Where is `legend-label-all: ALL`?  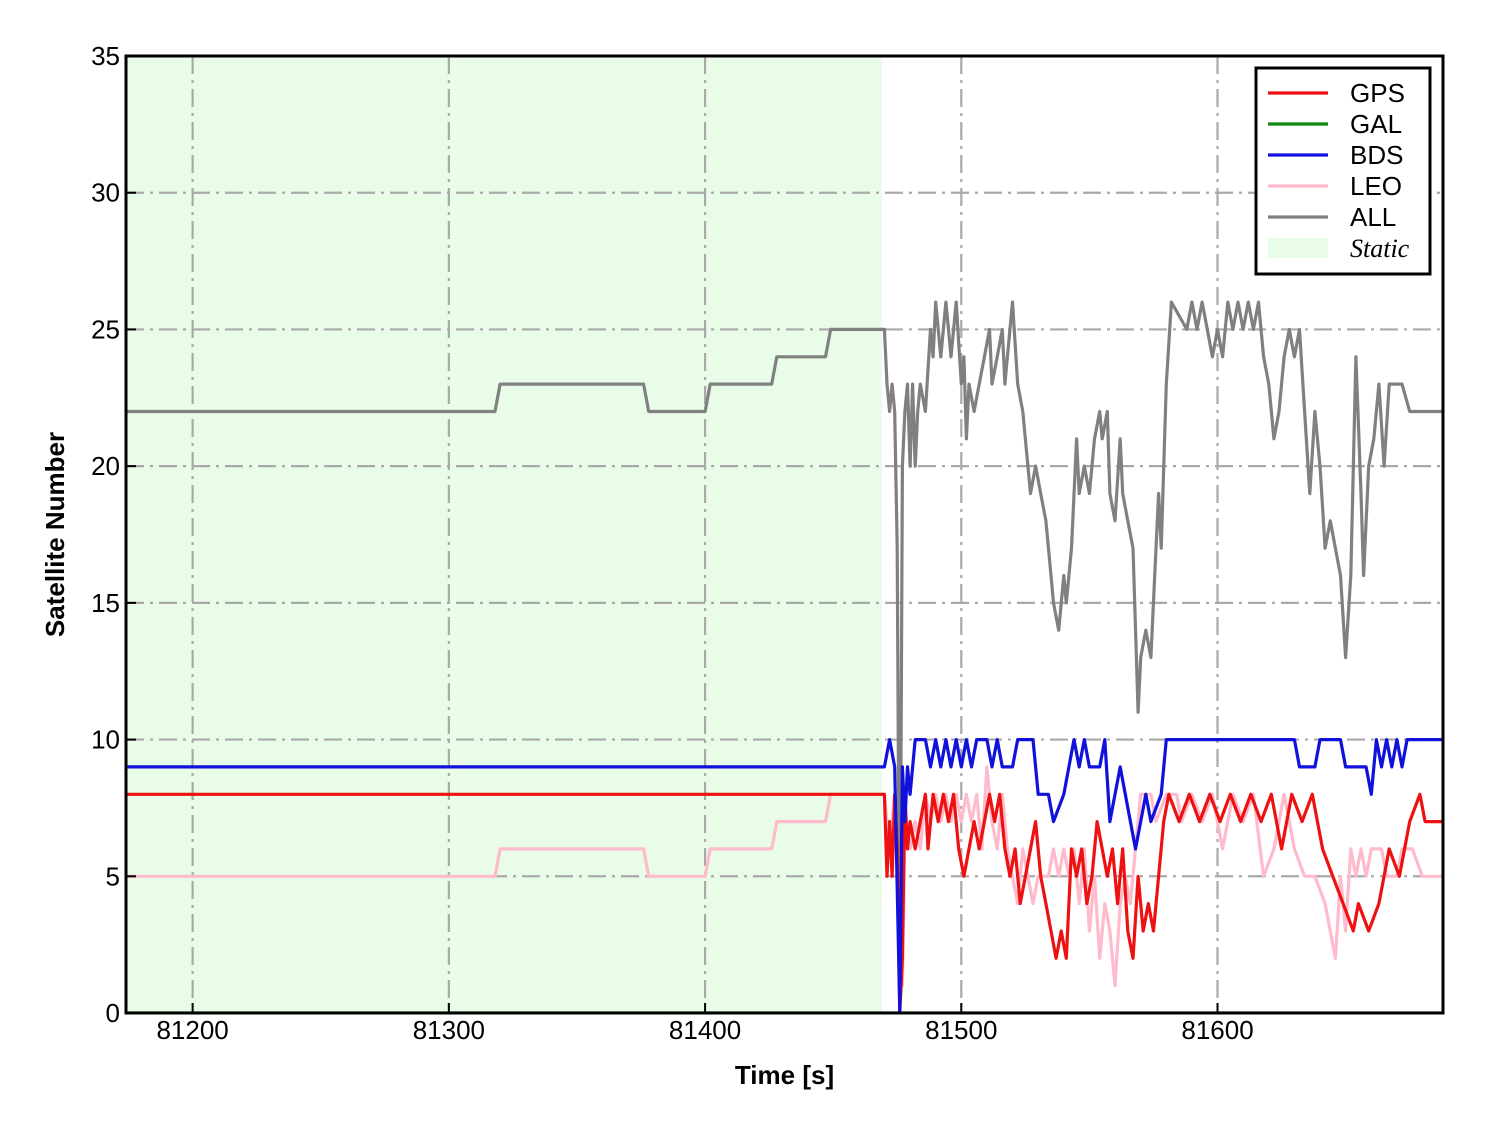
legend-label-all: ALL is located at coordinates (1373, 217).